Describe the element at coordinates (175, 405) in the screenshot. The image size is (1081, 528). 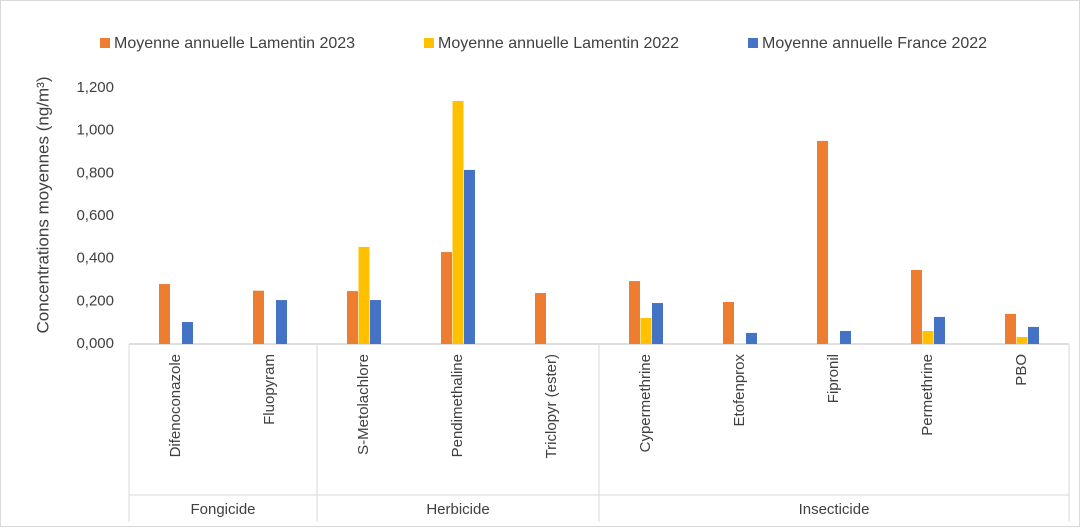
I see `x-tick-label: Difenoconazole` at that location.